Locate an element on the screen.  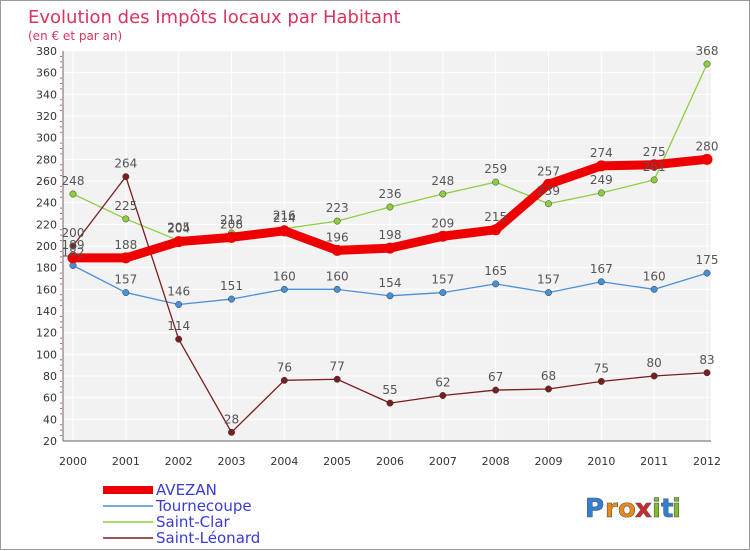
data-label: 205 is located at coordinates (178, 228).